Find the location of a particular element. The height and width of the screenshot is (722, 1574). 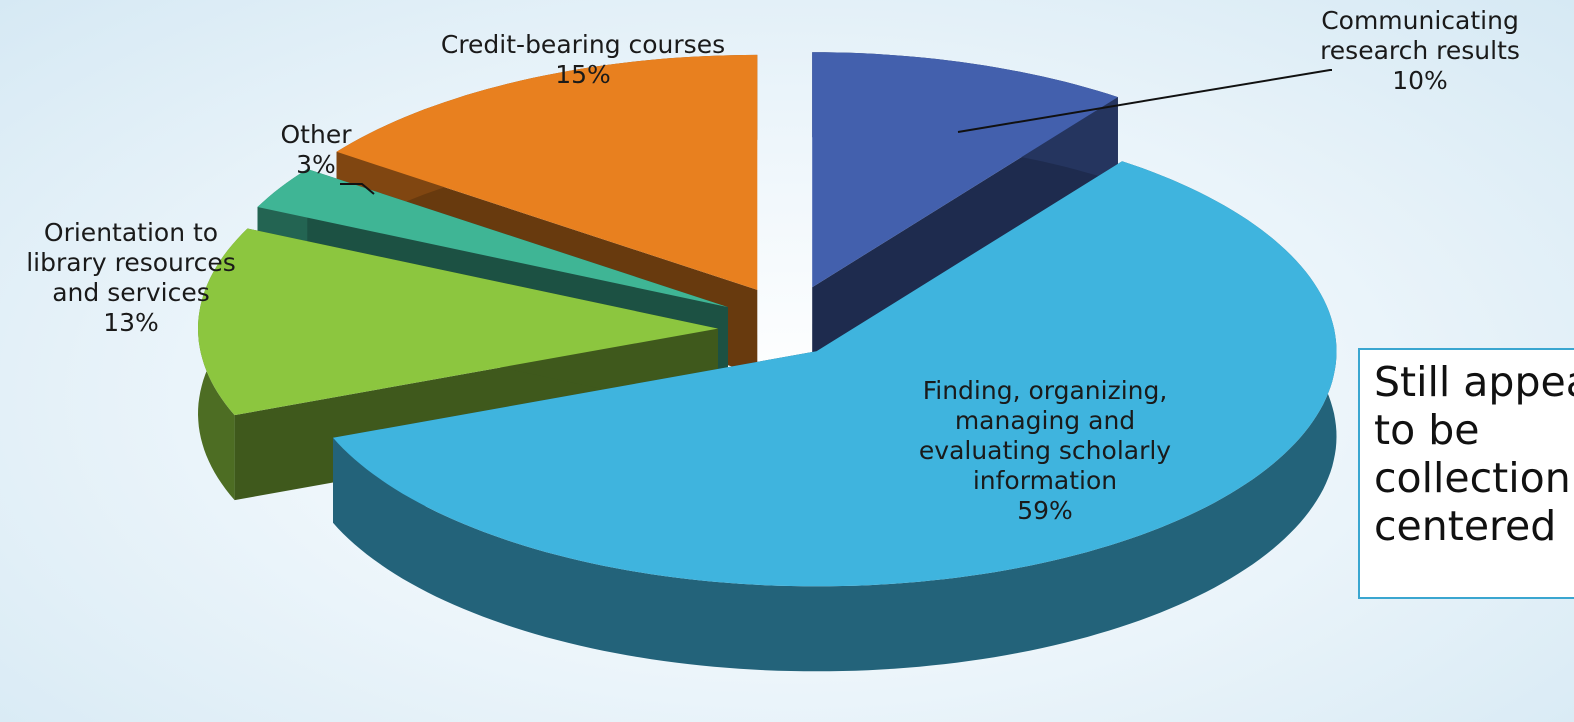

category-label: Other is located at coordinates (316, 134).